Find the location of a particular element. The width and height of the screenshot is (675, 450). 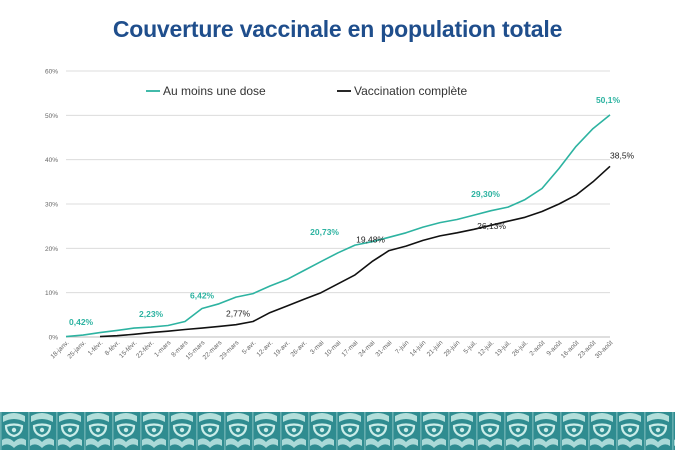

x-tick-label: 21-juin is located at coordinates (435, 348).